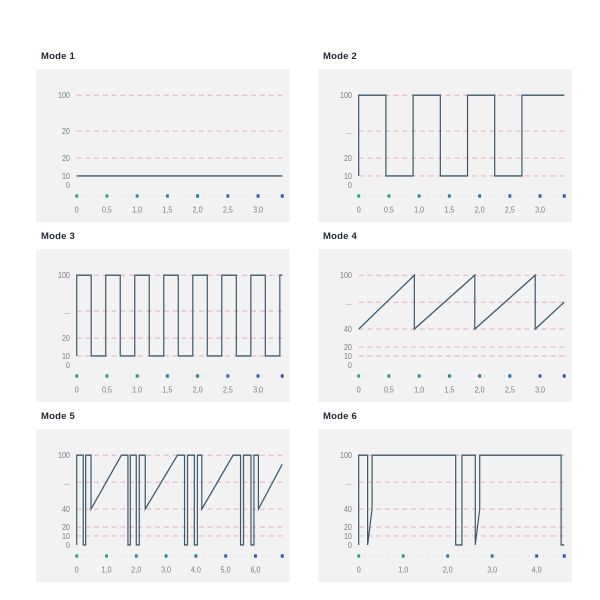  I want to click on panel-mode-1: Mode 1 100 20 20 10 0 0 0,5 1,0 1,5 2,0 2,5 3,0, so click(163, 137).